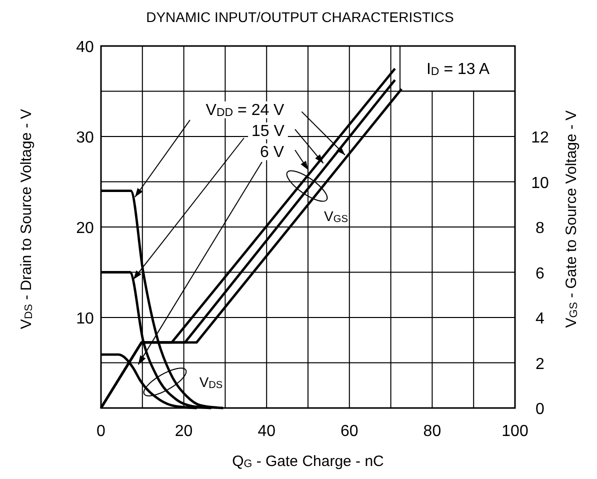 Image resolution: width=597 pixels, height=479 pixels. I want to click on x-tick-label: 100, so click(515, 431).